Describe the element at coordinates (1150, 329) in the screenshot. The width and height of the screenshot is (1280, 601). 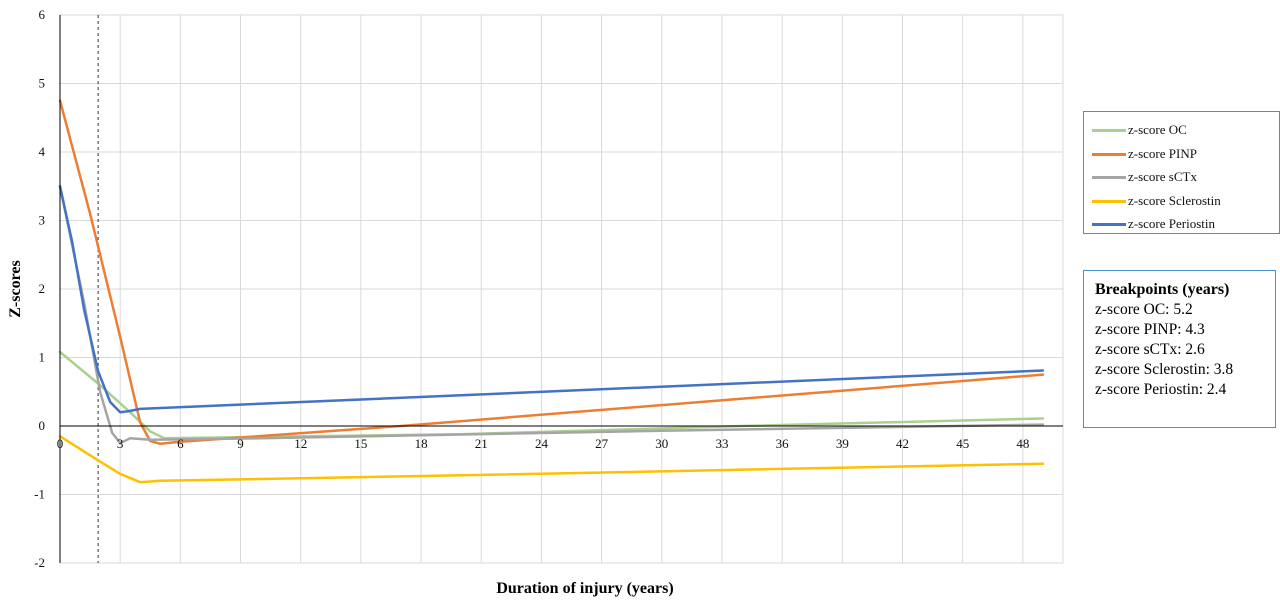
I see `breakpoint-pinp: z-score PINP: 4.3` at that location.